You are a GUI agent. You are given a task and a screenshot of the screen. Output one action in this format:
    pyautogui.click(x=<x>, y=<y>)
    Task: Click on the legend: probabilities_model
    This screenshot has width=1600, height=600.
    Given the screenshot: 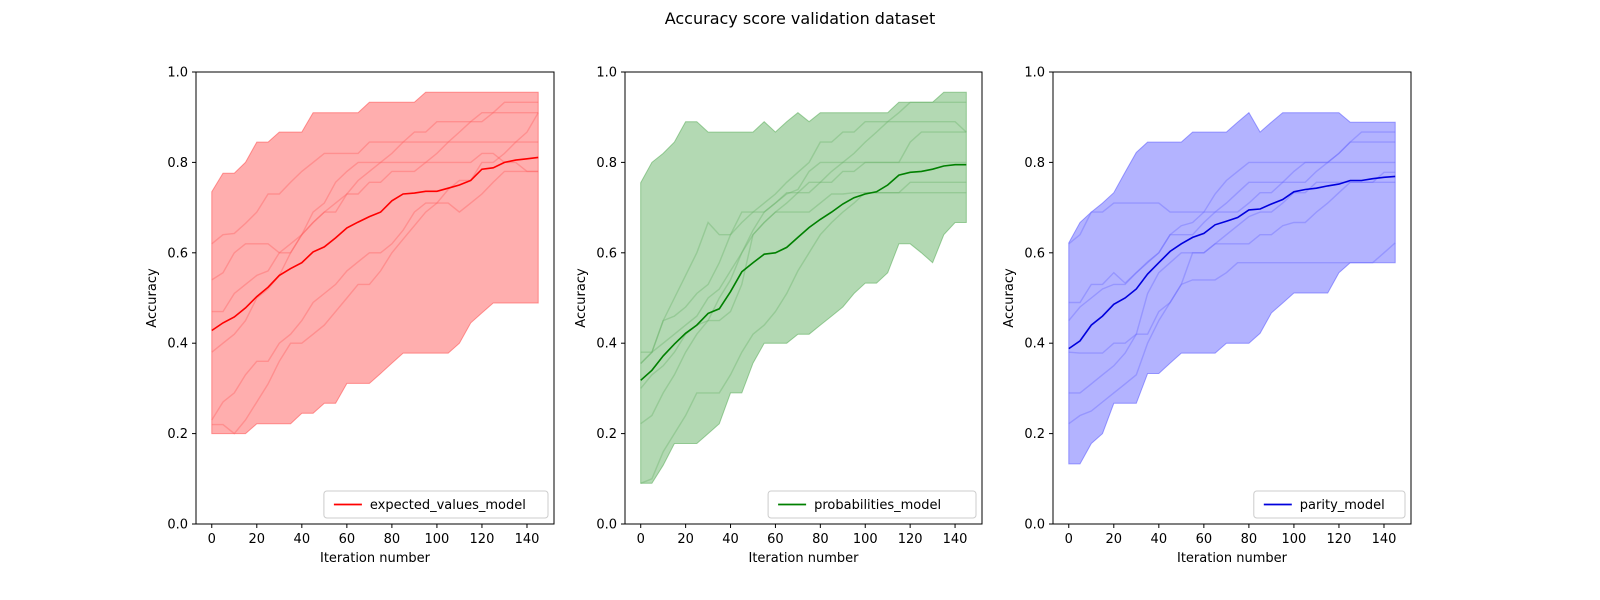 What is the action you would take?
    pyautogui.click(x=872, y=504)
    